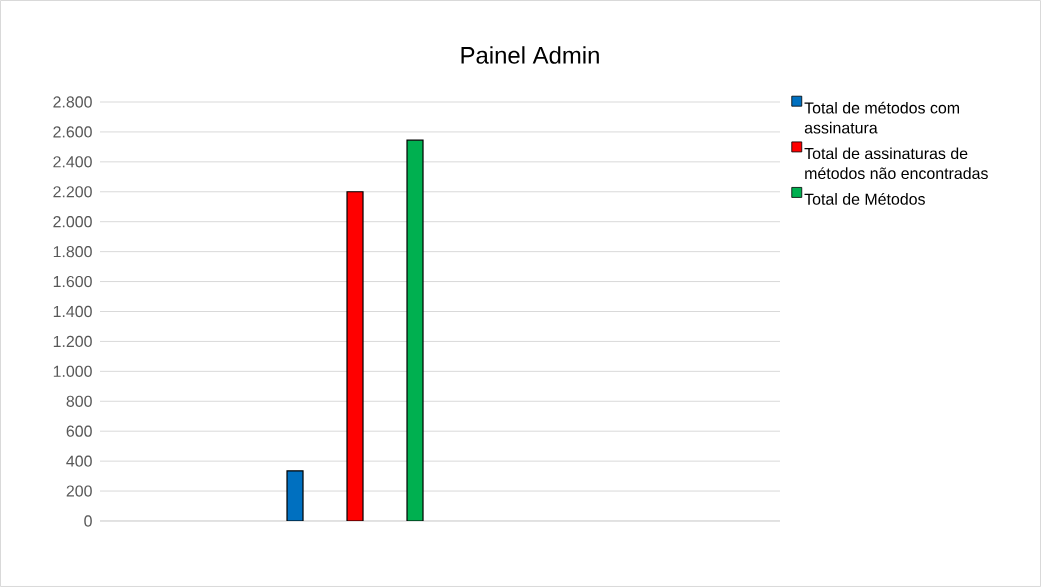  I want to click on legend-label: Total de Métodos, so click(864, 198).